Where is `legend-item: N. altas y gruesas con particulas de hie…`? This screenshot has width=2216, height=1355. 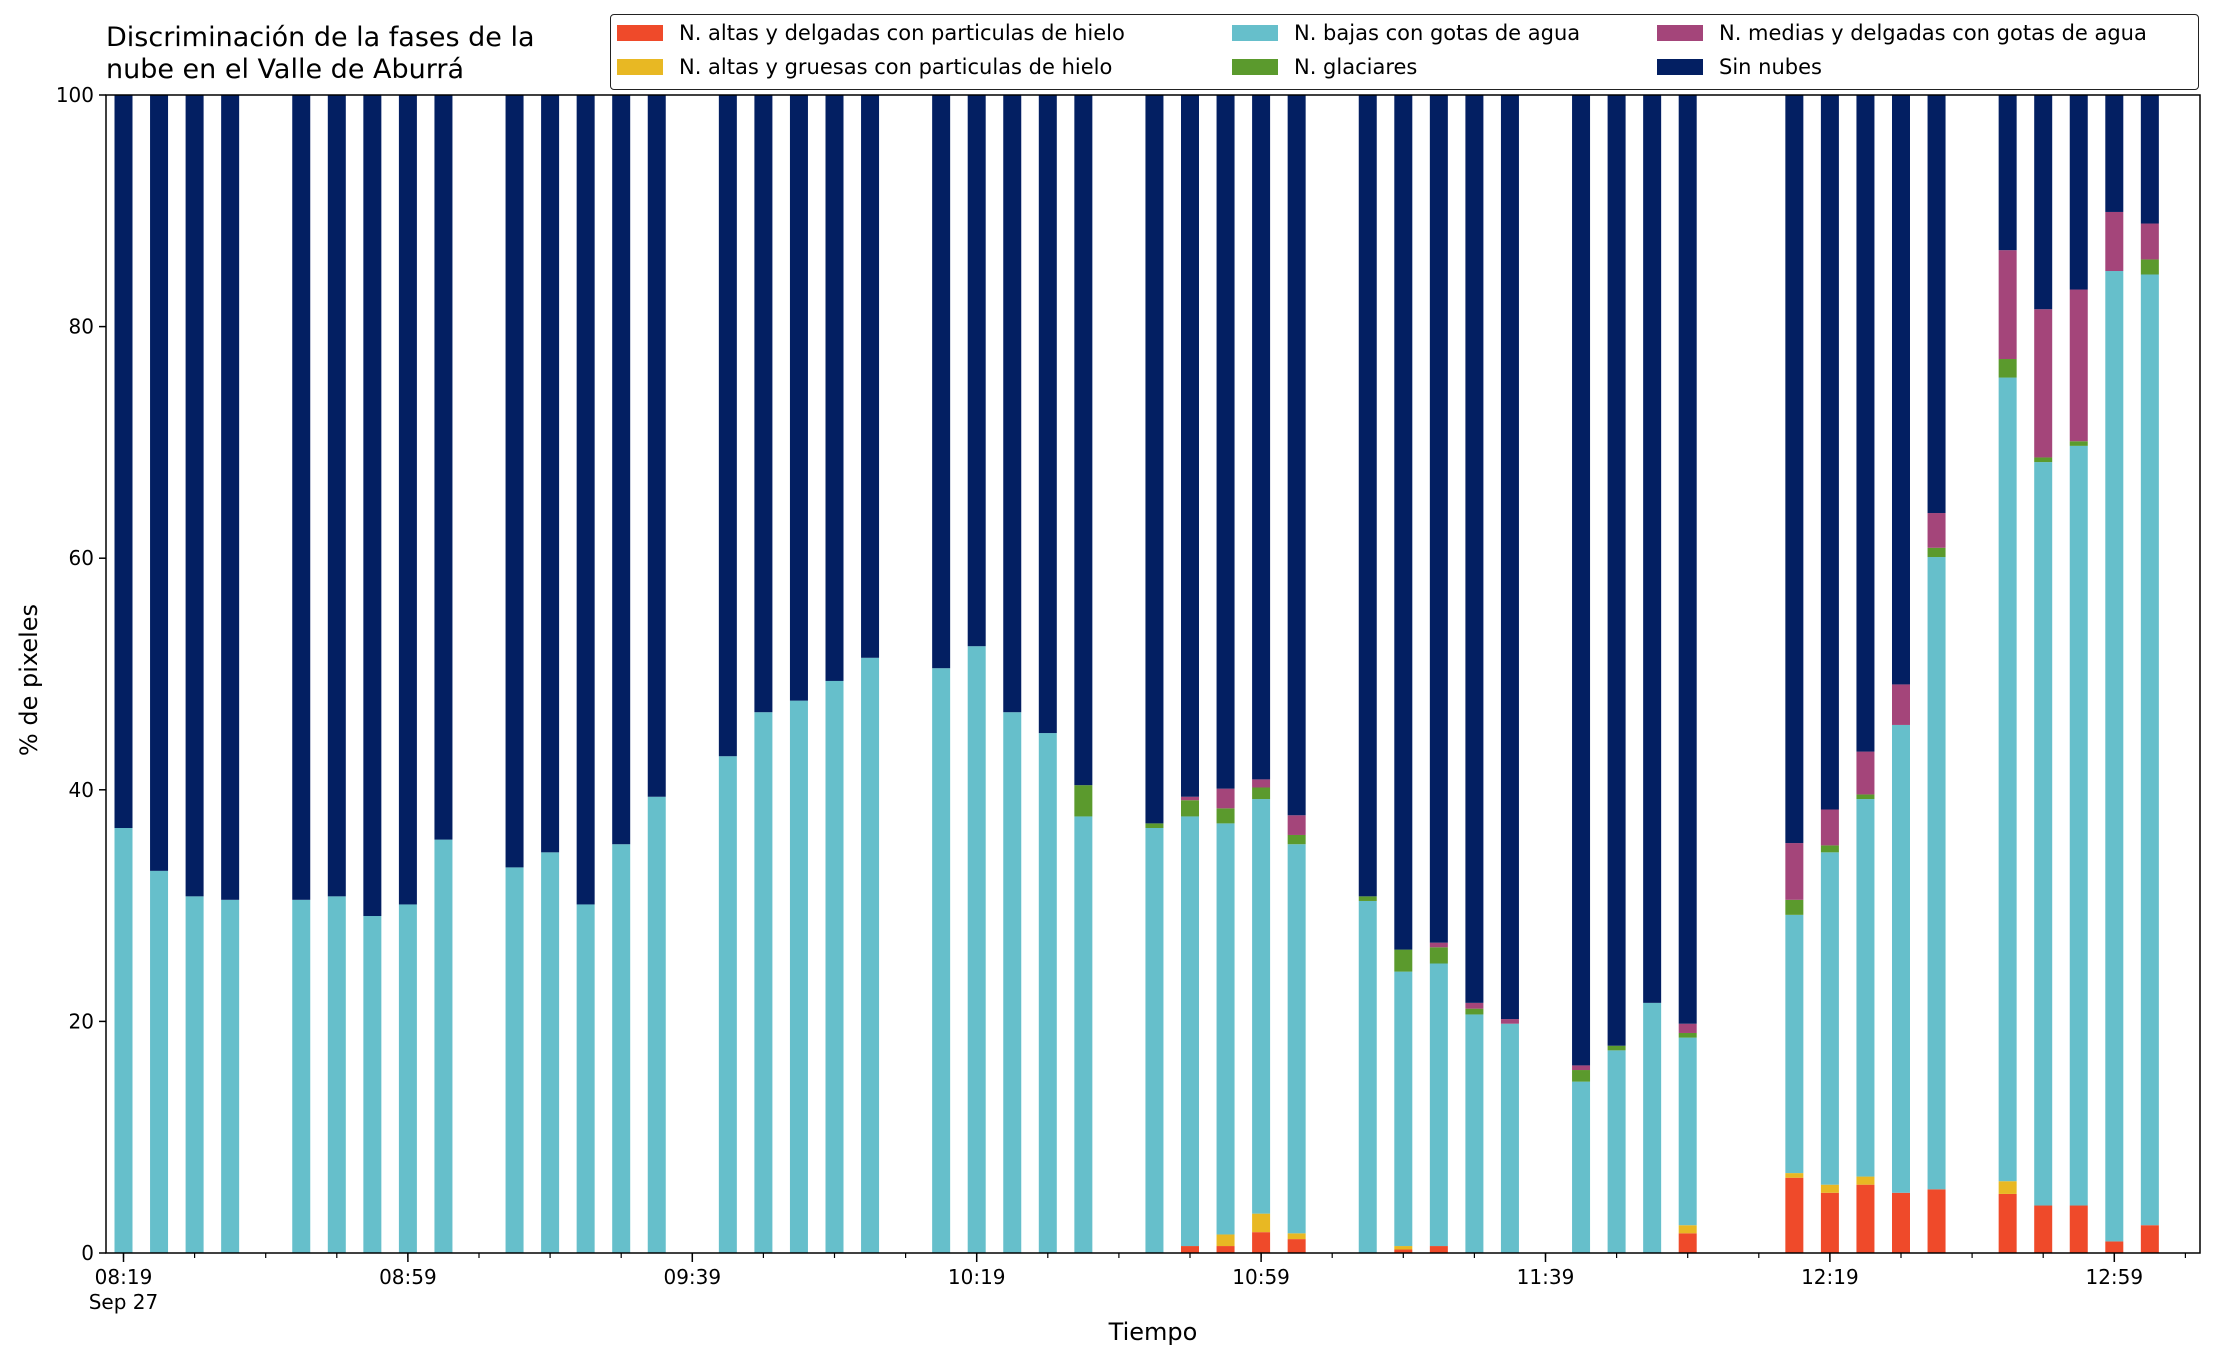 legend-item: N. altas y gruesas con particulas de hie… is located at coordinates (864, 67).